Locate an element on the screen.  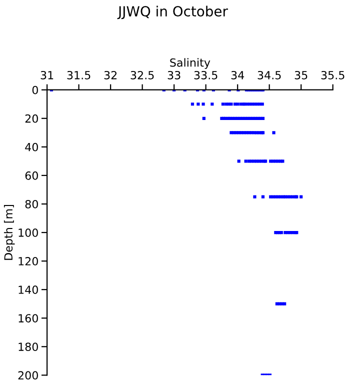
x-tick-label: 32 is located at coordinates (110, 75).